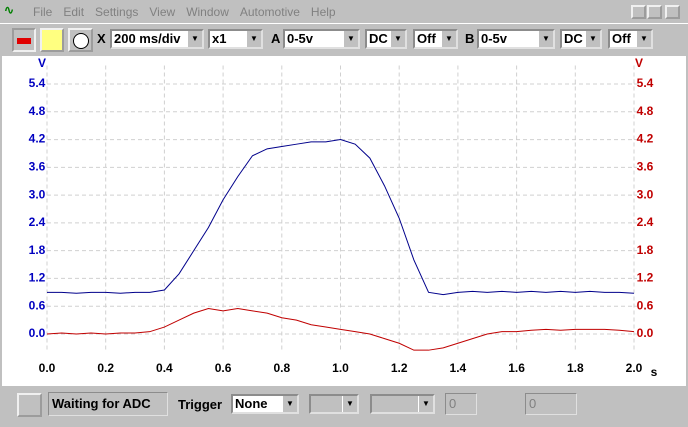 This screenshot has width=688, height=427. I want to click on y2-tick-label: 1.2, so click(645, 278).